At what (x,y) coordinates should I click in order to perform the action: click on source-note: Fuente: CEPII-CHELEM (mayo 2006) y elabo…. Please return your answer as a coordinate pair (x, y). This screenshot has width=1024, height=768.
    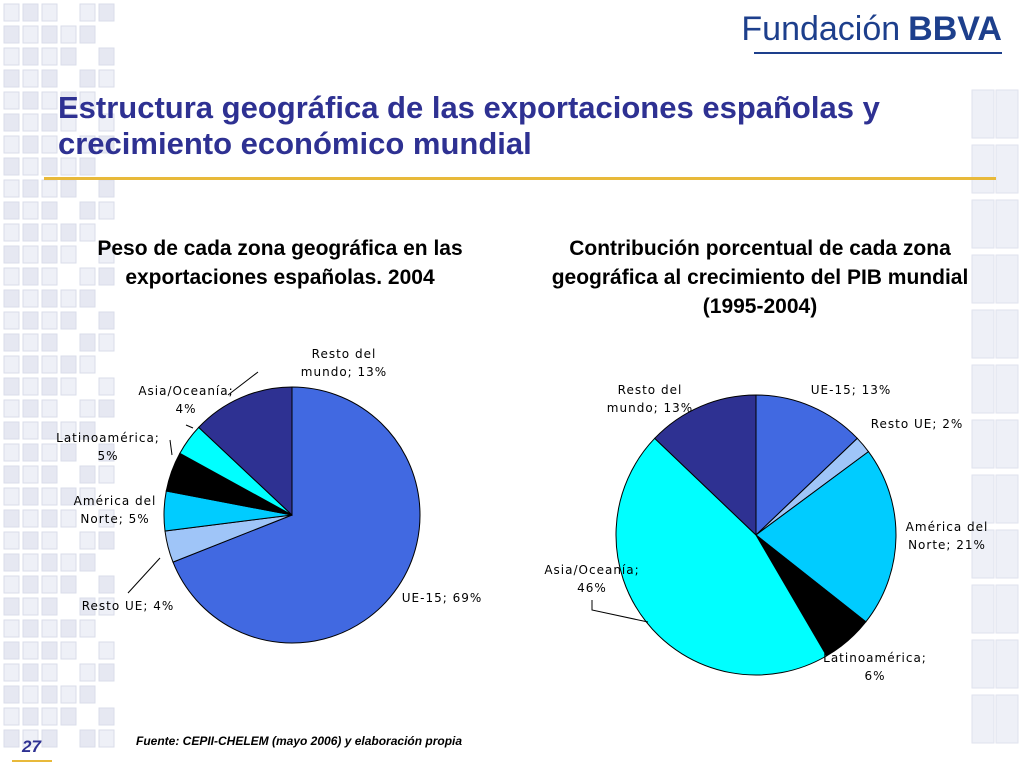
    Looking at the image, I should click on (299, 741).